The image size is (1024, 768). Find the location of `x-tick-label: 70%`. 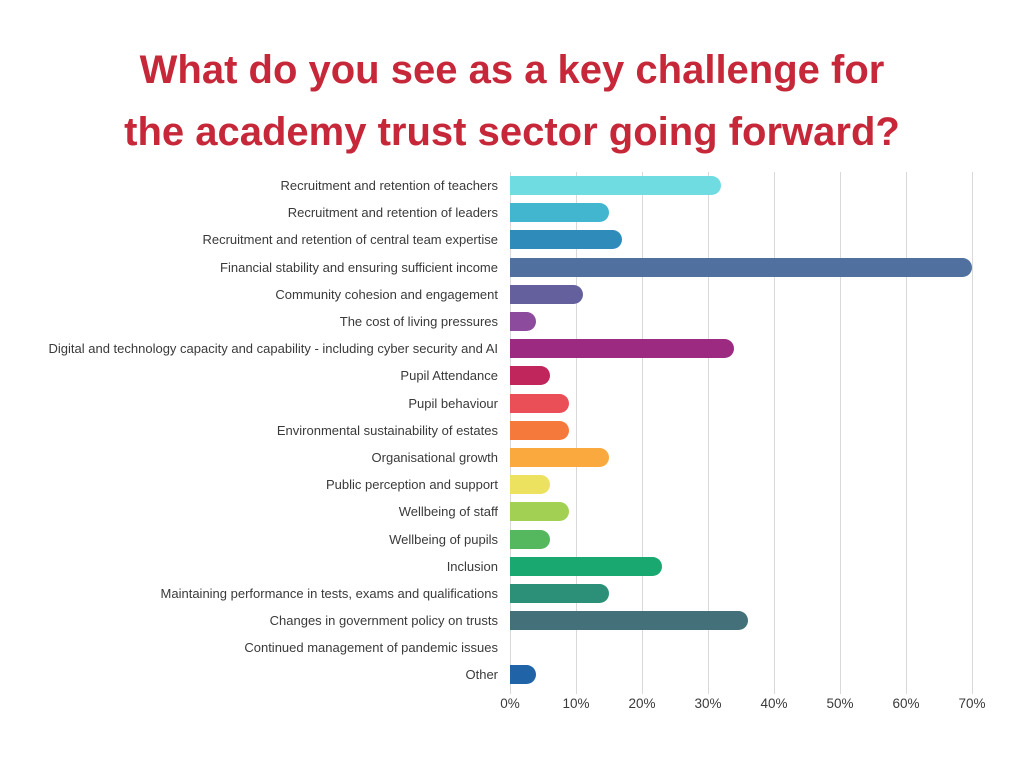

x-tick-label: 70% is located at coordinates (972, 703).